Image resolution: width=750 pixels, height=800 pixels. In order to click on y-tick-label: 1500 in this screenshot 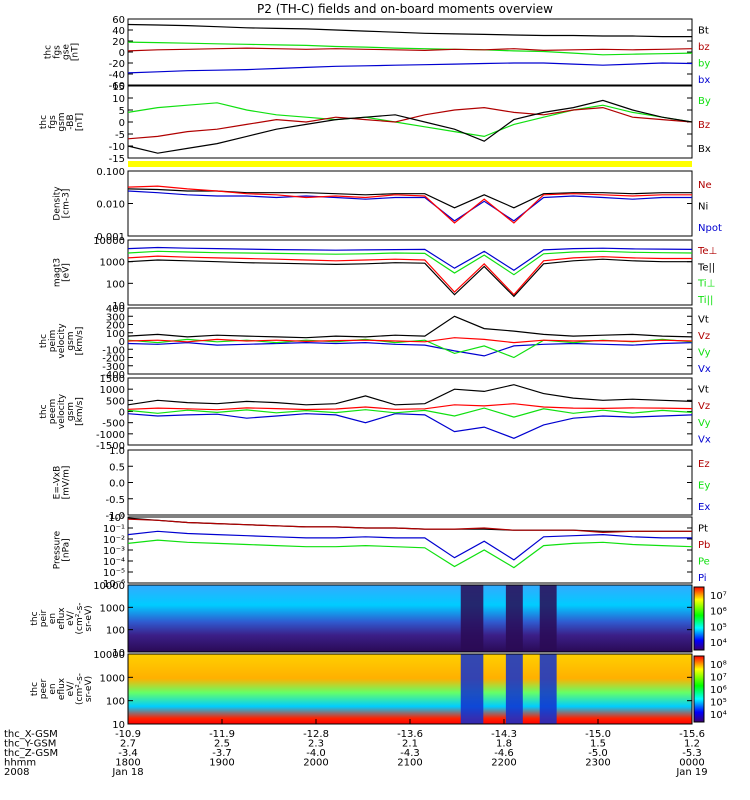, I will do `click(112, 379)`.